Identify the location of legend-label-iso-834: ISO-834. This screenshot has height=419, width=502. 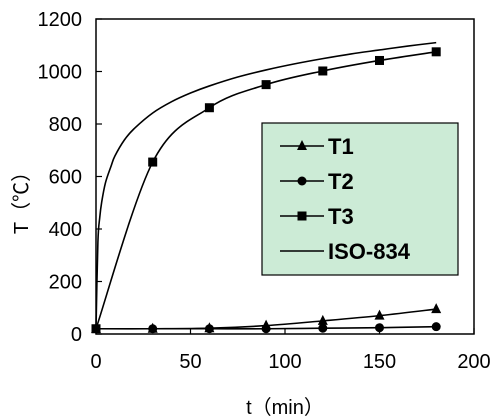
(369, 251).